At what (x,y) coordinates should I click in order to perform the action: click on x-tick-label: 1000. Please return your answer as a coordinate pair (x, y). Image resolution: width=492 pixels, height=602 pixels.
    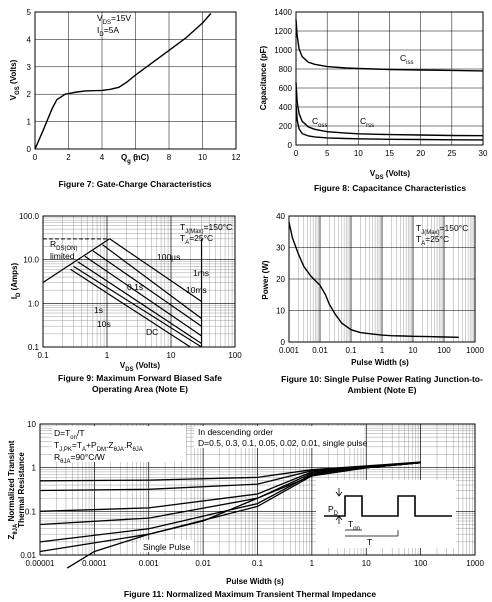
    Looking at the image, I should click on (475, 563).